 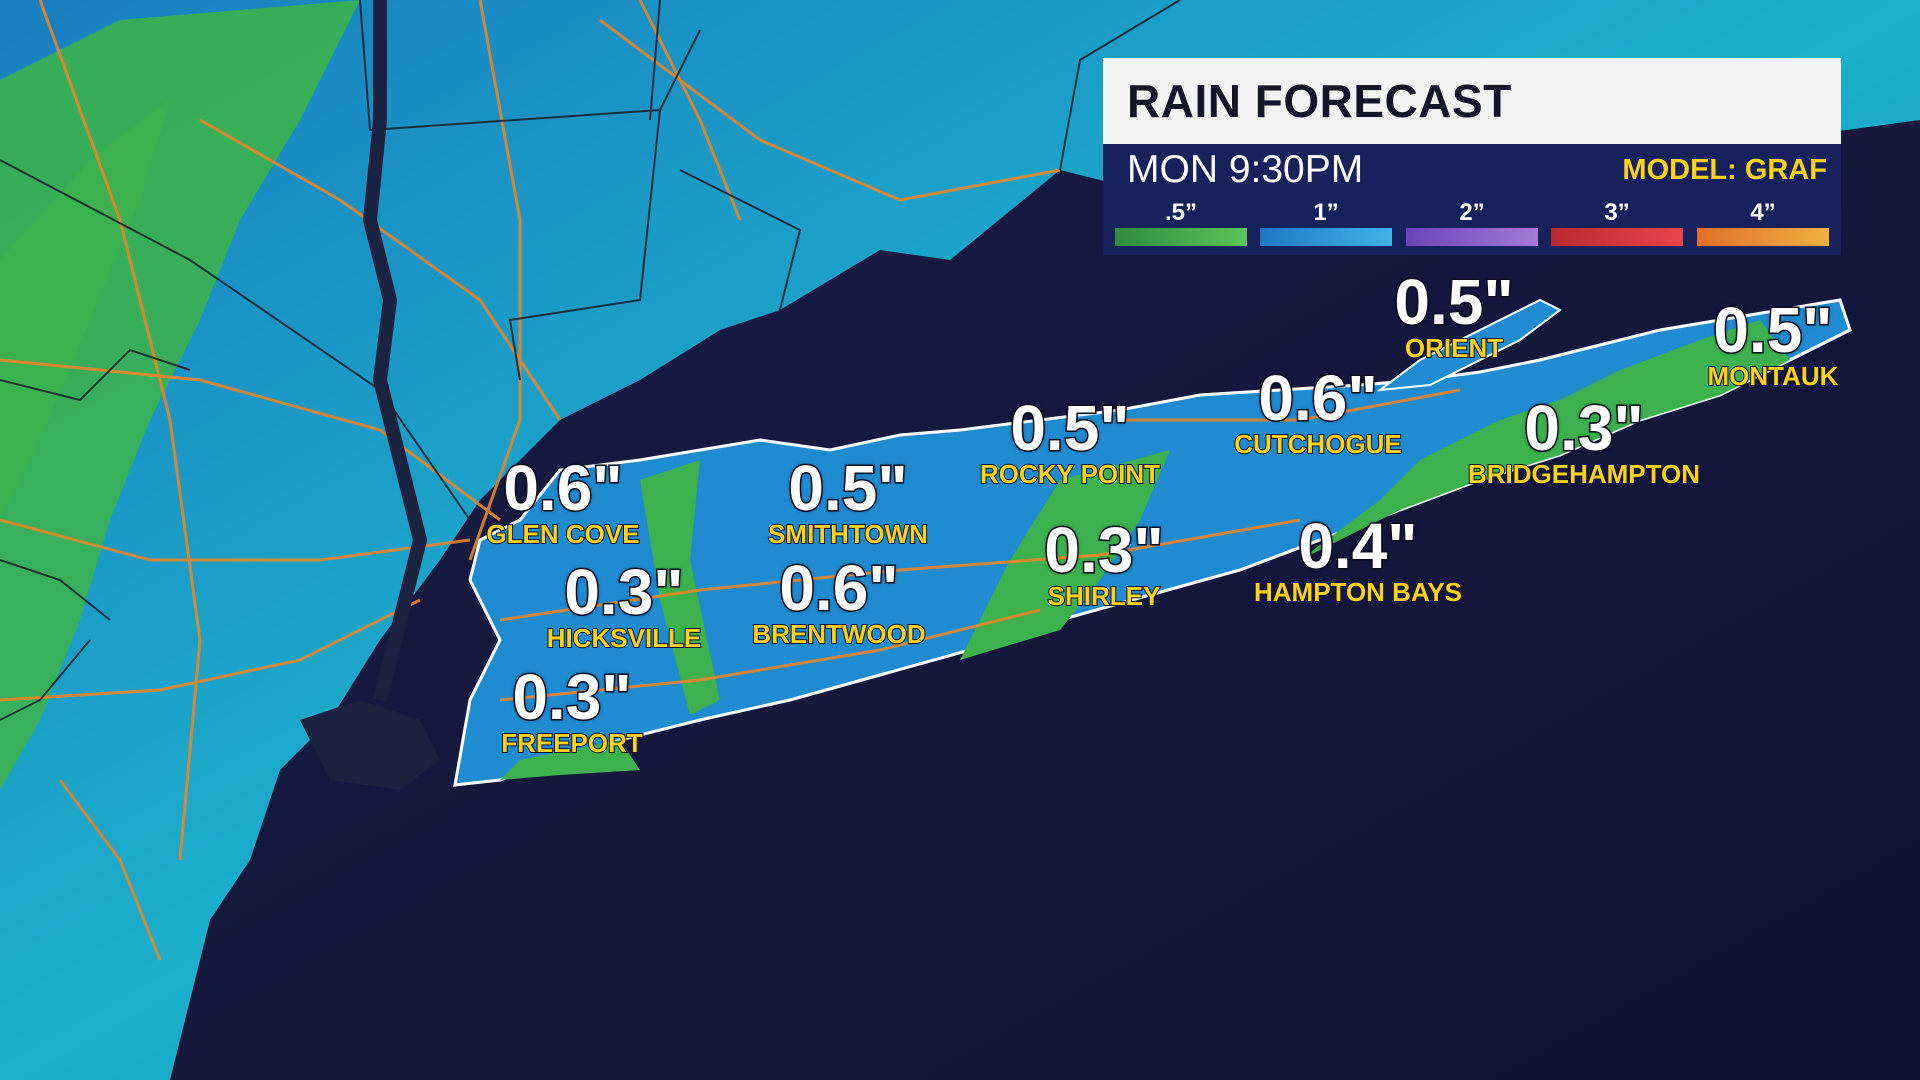 I want to click on legend-item-four-inch: 4”, so click(x=1763, y=224).